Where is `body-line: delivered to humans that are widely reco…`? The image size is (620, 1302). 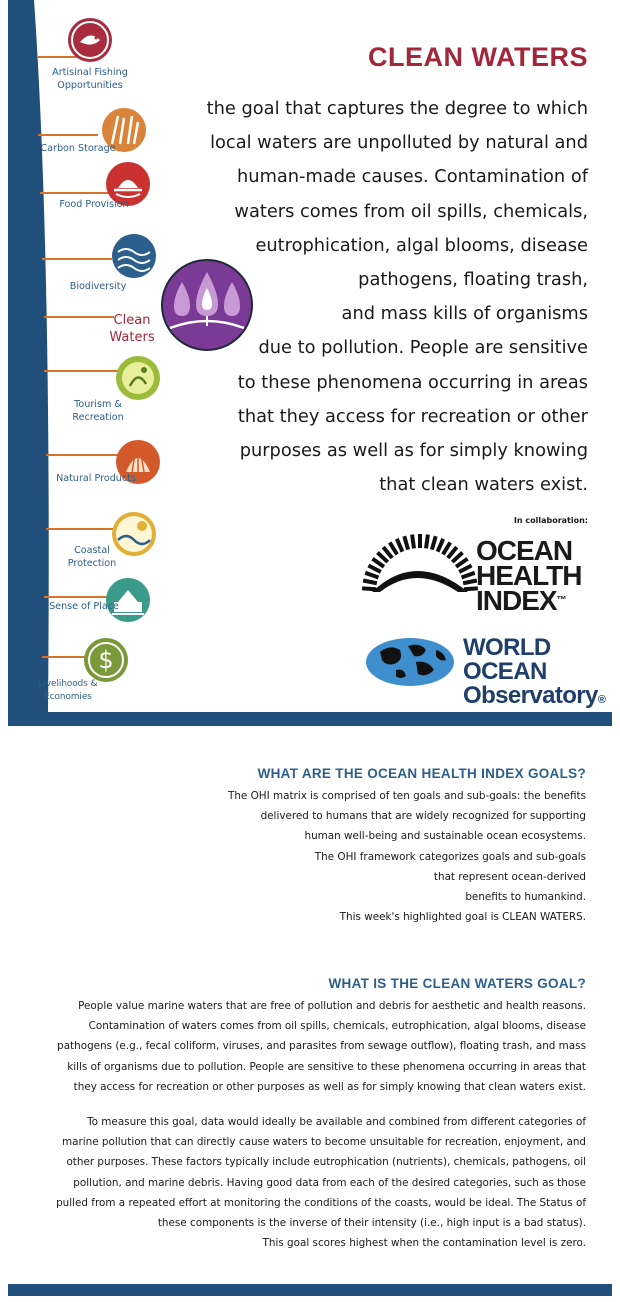 body-line: delivered to humans that are widely reco… is located at coordinates (423, 816).